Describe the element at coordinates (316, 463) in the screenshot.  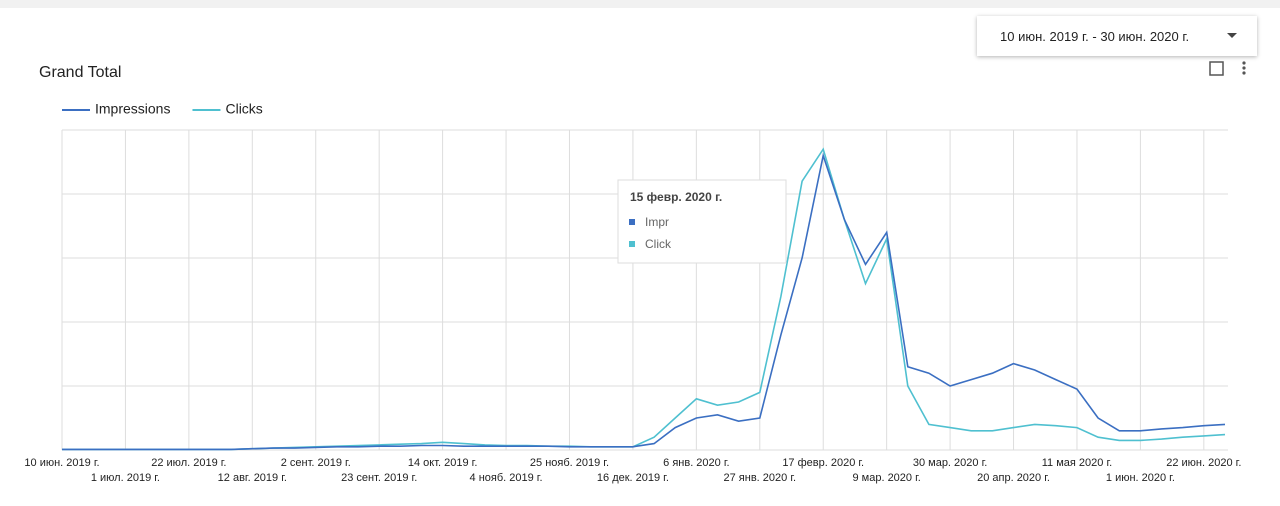
I see `x-tick-label: 2 сент. 2019 г.` at that location.